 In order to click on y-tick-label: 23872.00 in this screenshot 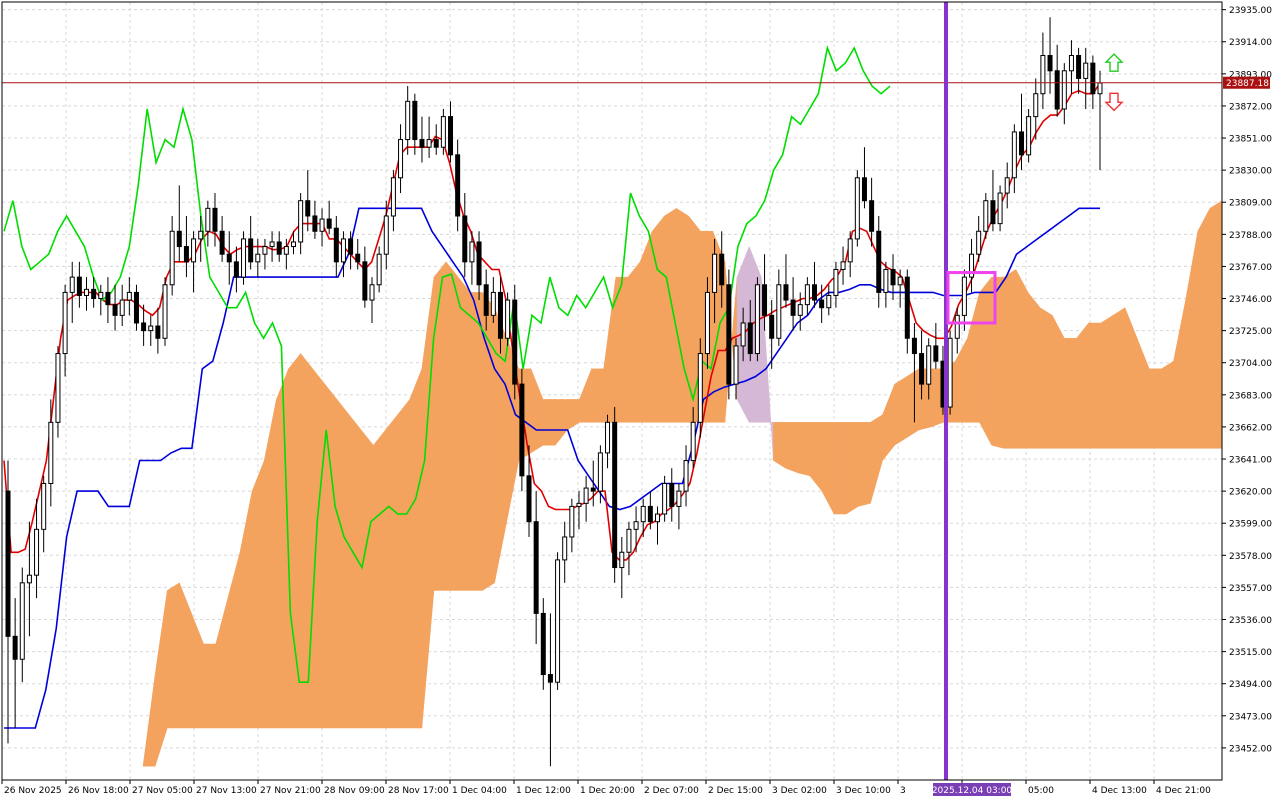, I will do `click(1250, 107)`.